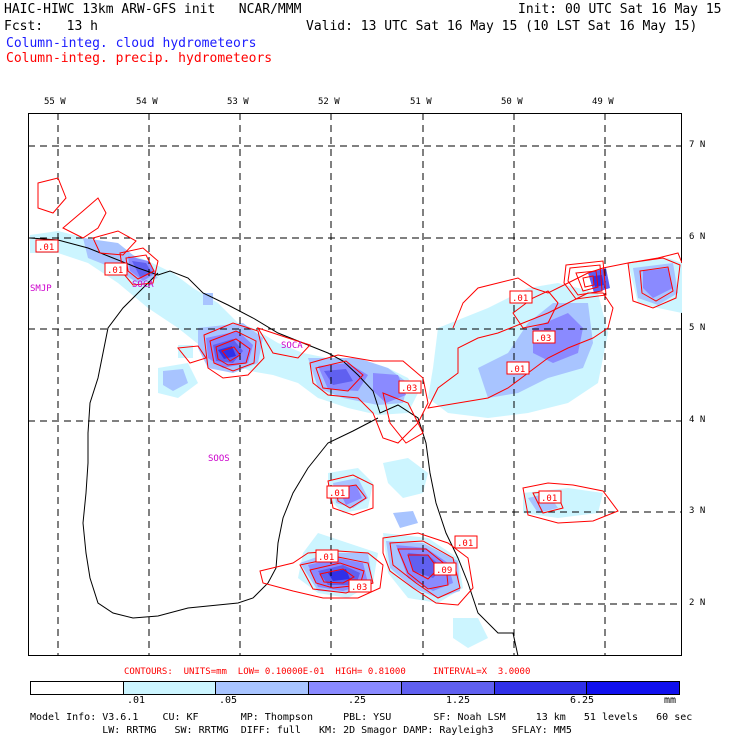 The width and height of the screenshot is (740, 740). Describe the element at coordinates (697, 328) in the screenshot. I see `lat-label-5n: 5 N` at that location.